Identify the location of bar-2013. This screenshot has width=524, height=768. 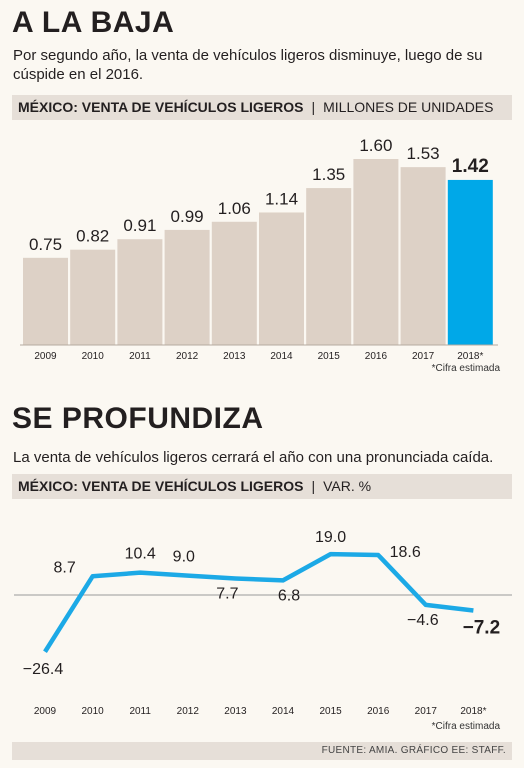
(234, 283).